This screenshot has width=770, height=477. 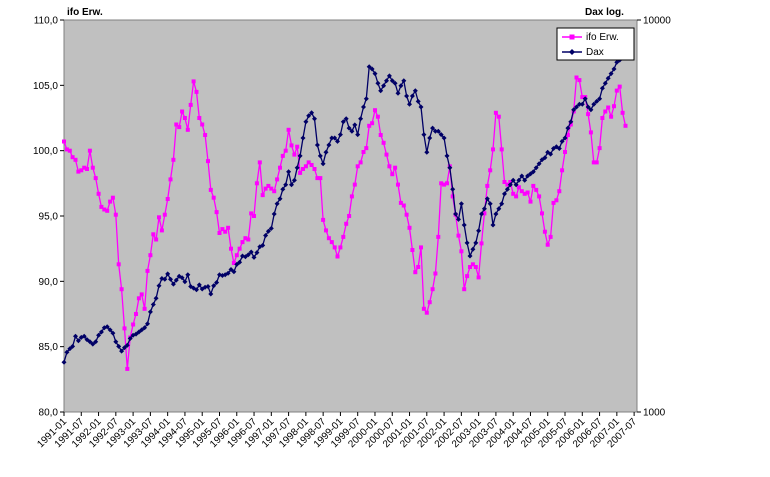 I want to click on left-tick-label: 100,0, so click(x=45, y=151).